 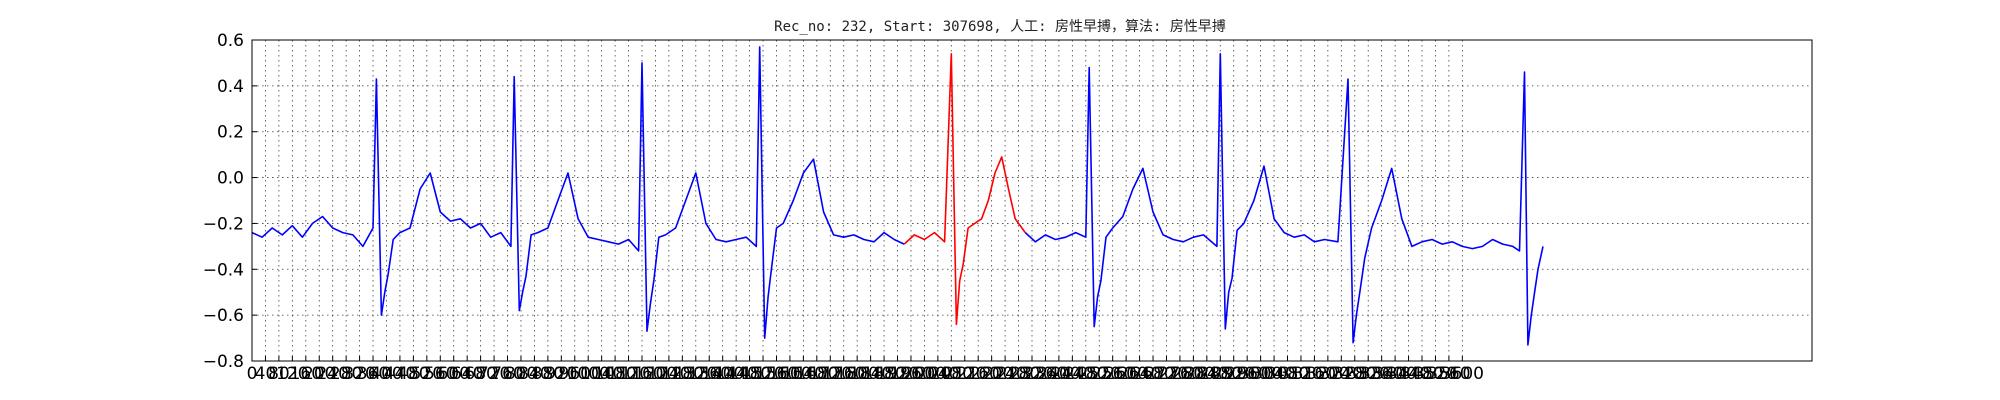 What do you see at coordinates (521, 374) in the screenshot?
I see `x-tick-label: 800` at bounding box center [521, 374].